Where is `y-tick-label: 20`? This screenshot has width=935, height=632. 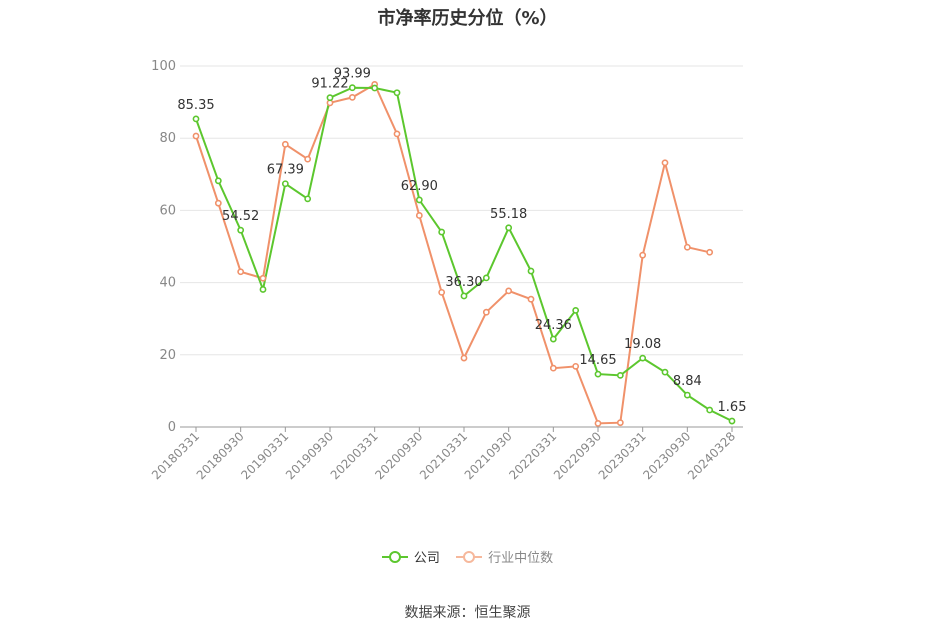
y-tick-label: 20 is located at coordinates (167, 355).